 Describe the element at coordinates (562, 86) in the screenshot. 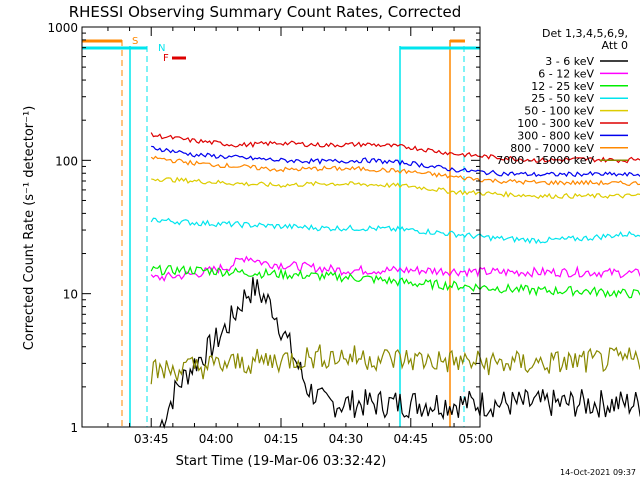

I see `legend-label-2: 12 - 25 keV` at that location.